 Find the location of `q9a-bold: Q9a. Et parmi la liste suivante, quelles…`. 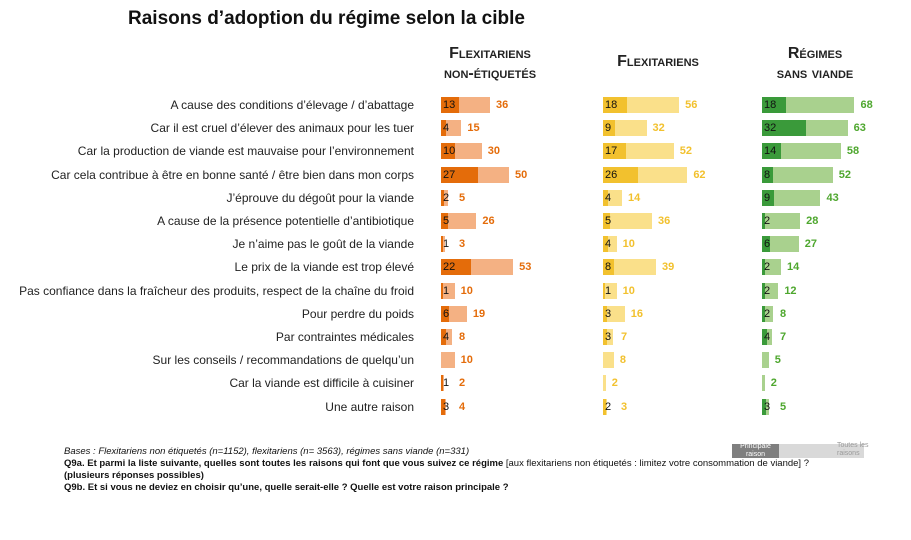

q9a-bold: Q9a. Et parmi la liste suivante, quelles… is located at coordinates (284, 463).